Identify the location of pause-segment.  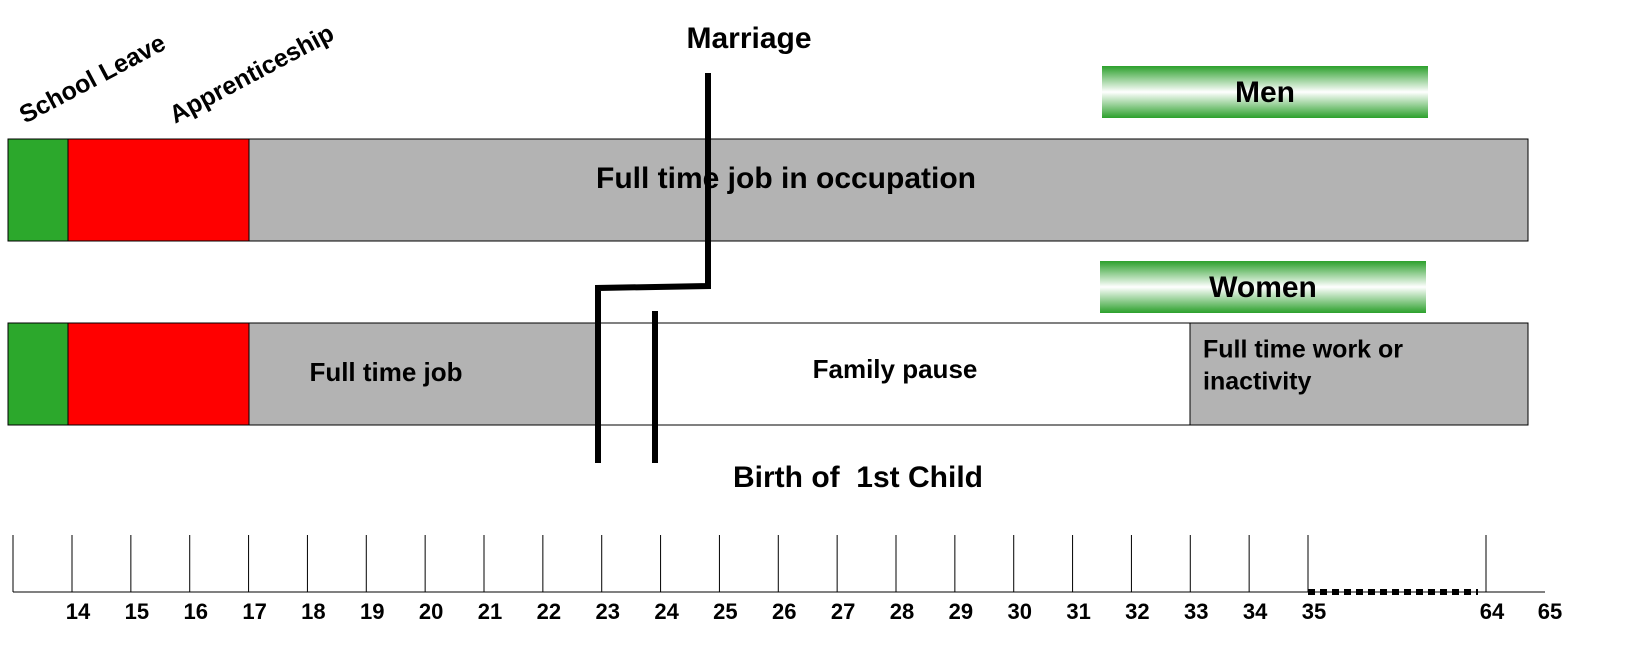
(894, 374).